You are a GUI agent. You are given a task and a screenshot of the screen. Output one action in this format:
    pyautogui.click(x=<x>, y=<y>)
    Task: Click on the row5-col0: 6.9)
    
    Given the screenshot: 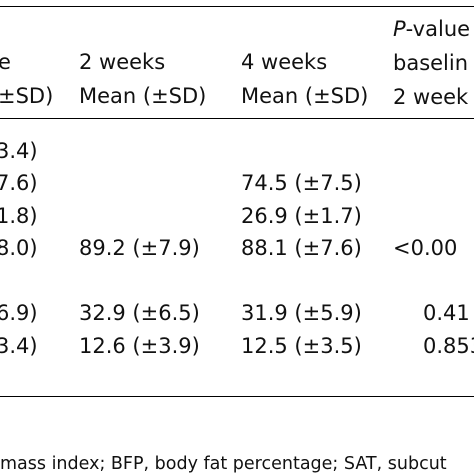 What is the action you would take?
    pyautogui.click(x=19, y=313)
    